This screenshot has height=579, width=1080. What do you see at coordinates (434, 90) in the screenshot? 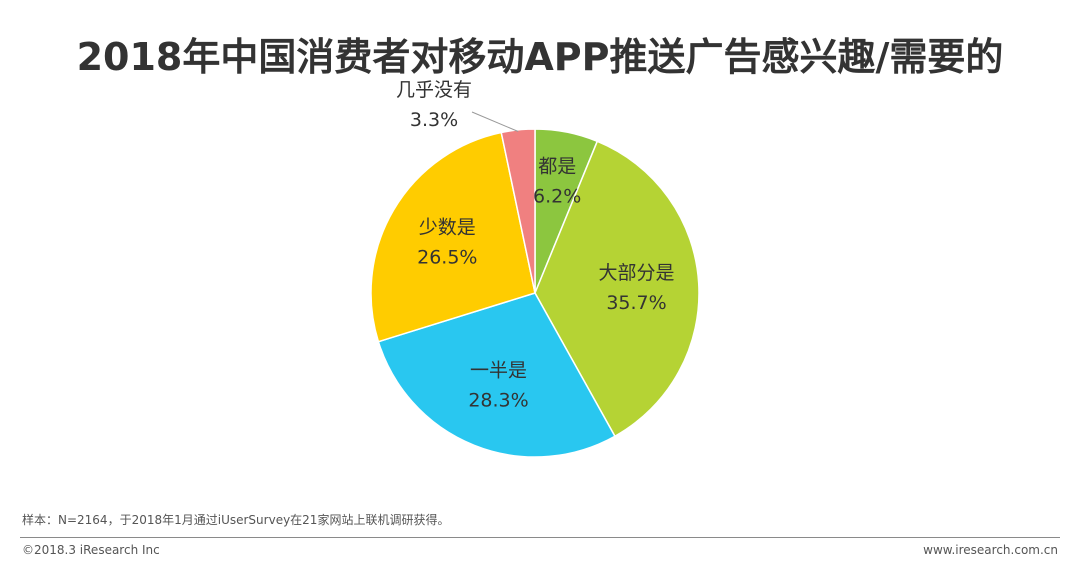
I see `slice-label-almost-none: 几乎没有` at bounding box center [434, 90].